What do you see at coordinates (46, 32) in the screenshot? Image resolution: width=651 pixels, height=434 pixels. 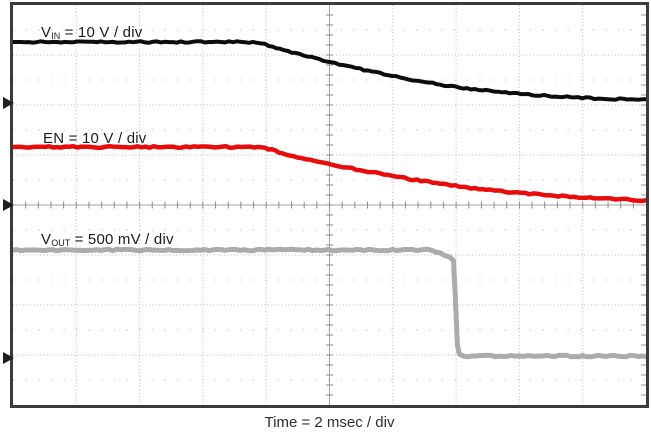 I see `vin-label-base: V` at bounding box center [46, 32].